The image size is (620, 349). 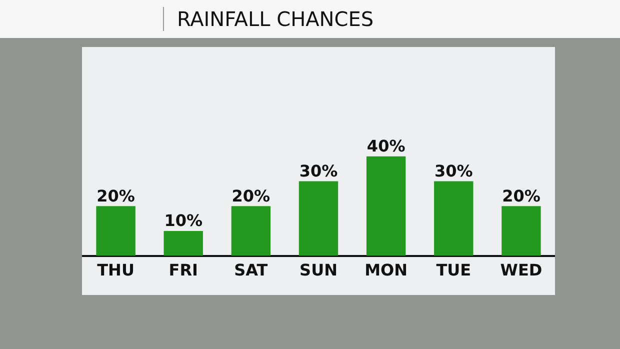 I want to click on x-tick-label: TUE, so click(x=454, y=270).